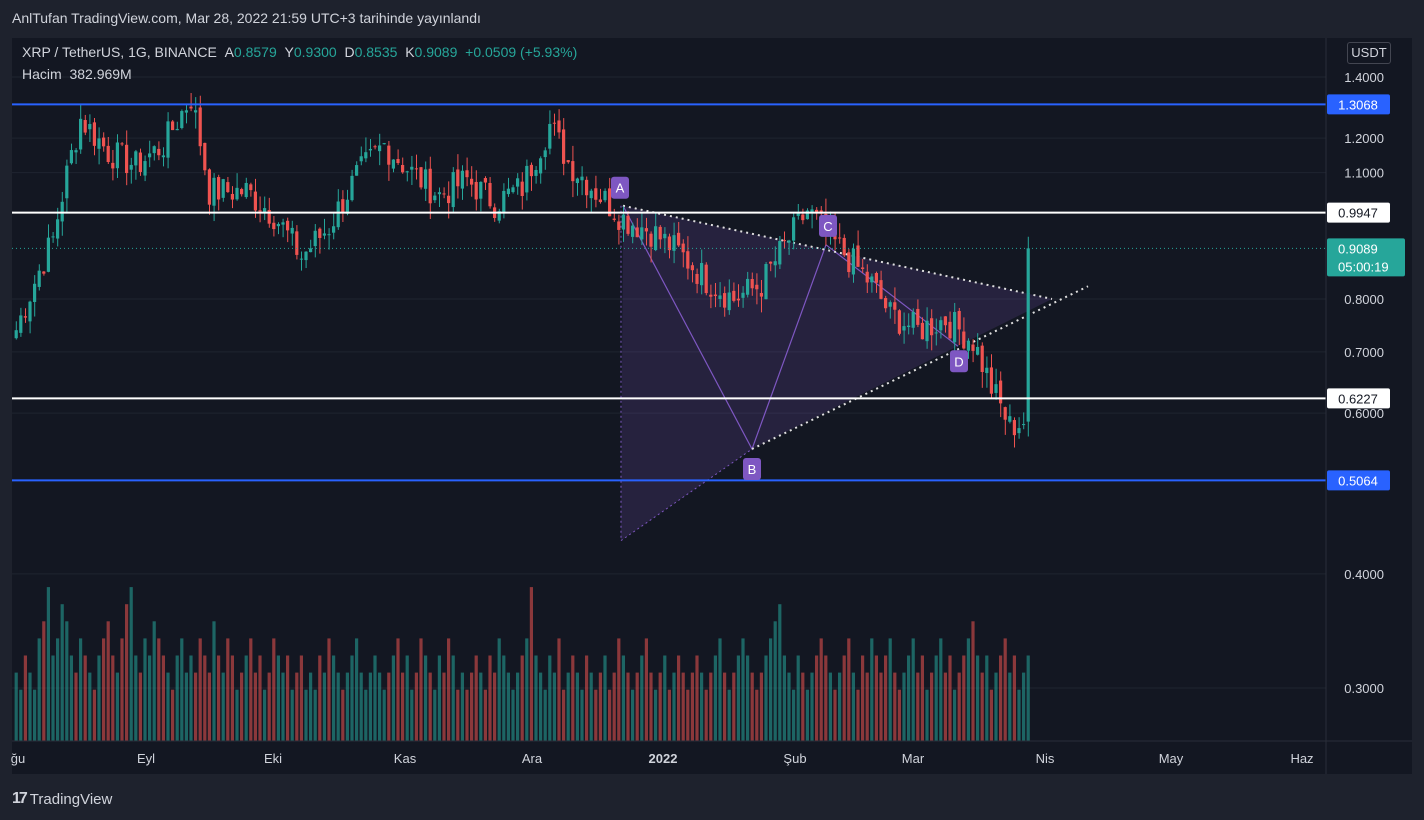 This screenshot has height=820, width=1424. Describe the element at coordinates (827, 226) in the screenshot. I see `pattern-point-label: C` at that location.